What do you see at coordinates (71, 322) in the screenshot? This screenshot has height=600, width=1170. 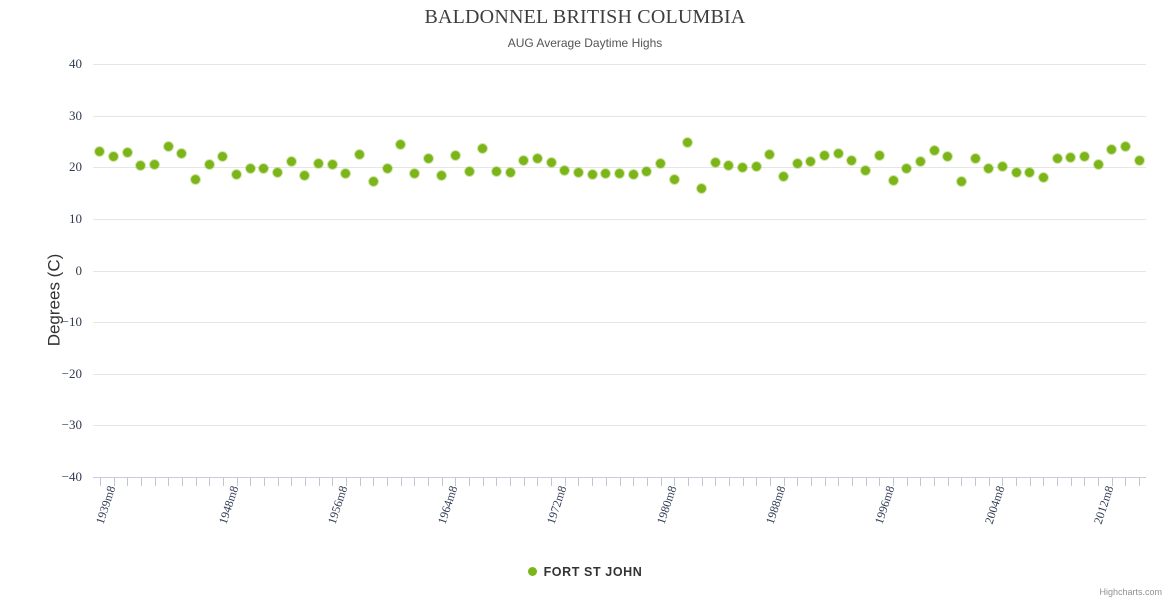 I see `y-axis-tick-label: −10` at bounding box center [71, 322].